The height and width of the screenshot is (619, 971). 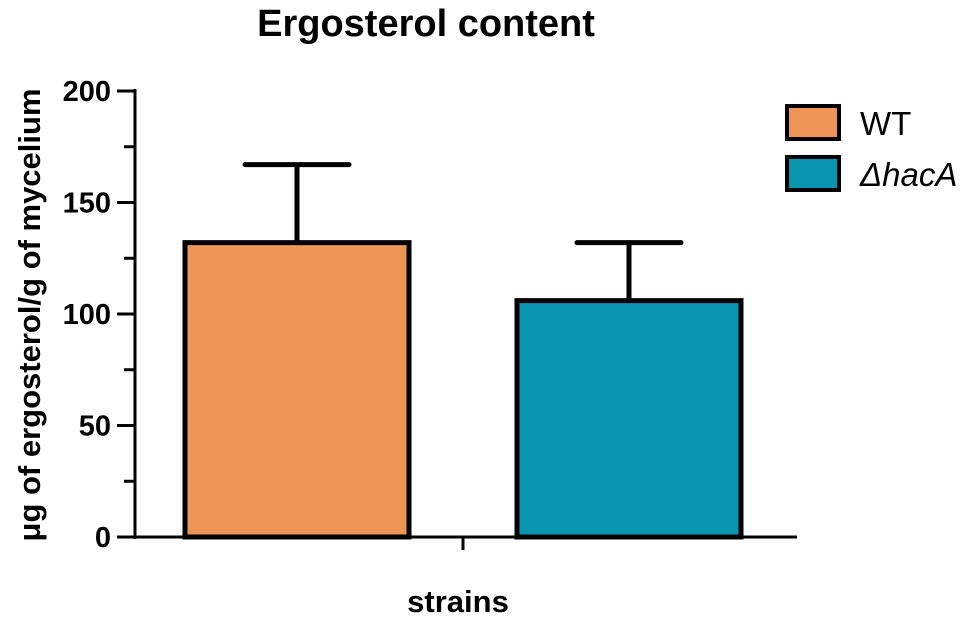 I want to click on y-tick-label: 0, so click(x=103, y=538).